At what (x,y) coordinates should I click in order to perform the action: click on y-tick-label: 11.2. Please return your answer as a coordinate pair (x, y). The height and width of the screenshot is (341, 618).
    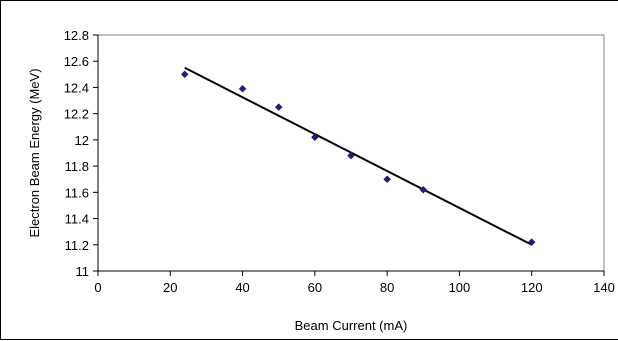
    Looking at the image, I should click on (77, 245).